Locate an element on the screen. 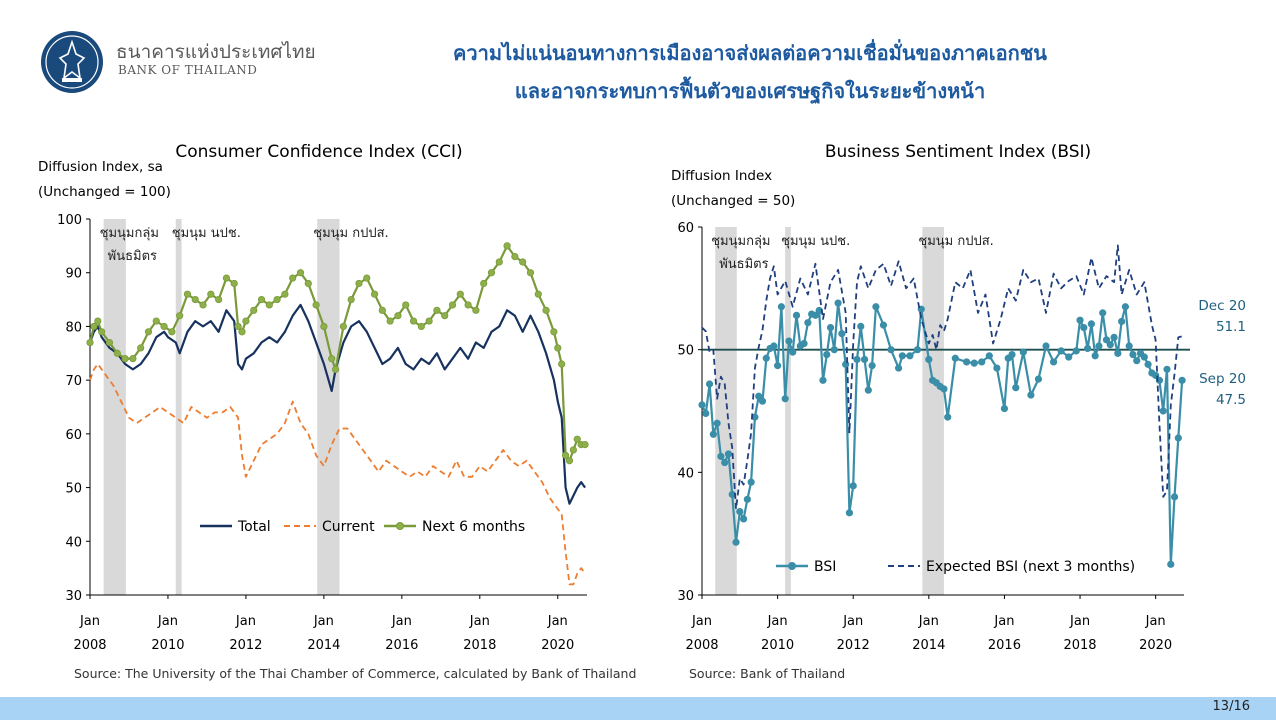 The width and height of the screenshot is (1276, 720). x-tick-year: 2020 is located at coordinates (1155, 645).